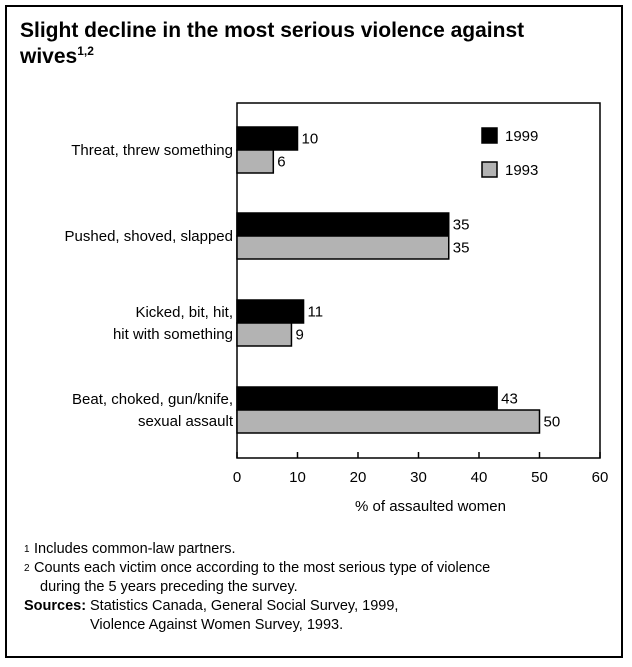 Image resolution: width=632 pixels, height=667 pixels. I want to click on legend-swatch-1999, so click(489, 135).